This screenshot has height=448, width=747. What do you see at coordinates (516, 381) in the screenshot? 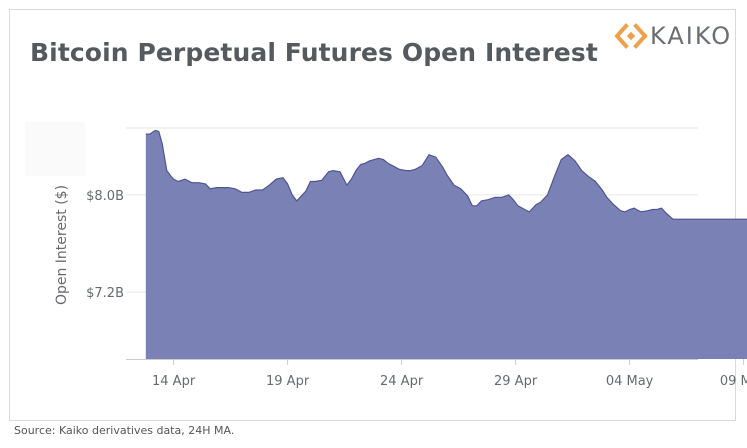
I see `x-tick-label: 29 Apr` at bounding box center [516, 381].